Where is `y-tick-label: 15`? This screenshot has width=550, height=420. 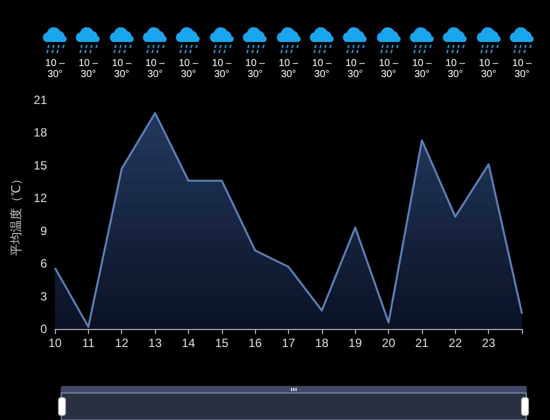 y-tick-label: 15 is located at coordinates (41, 165).